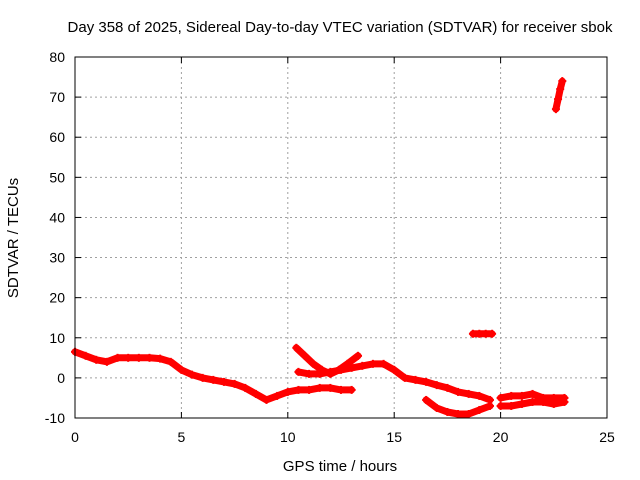 Image resolution: width=640 pixels, height=480 pixels. What do you see at coordinates (340, 466) in the screenshot?
I see `x-axis-label: GPS time / hours` at bounding box center [340, 466].